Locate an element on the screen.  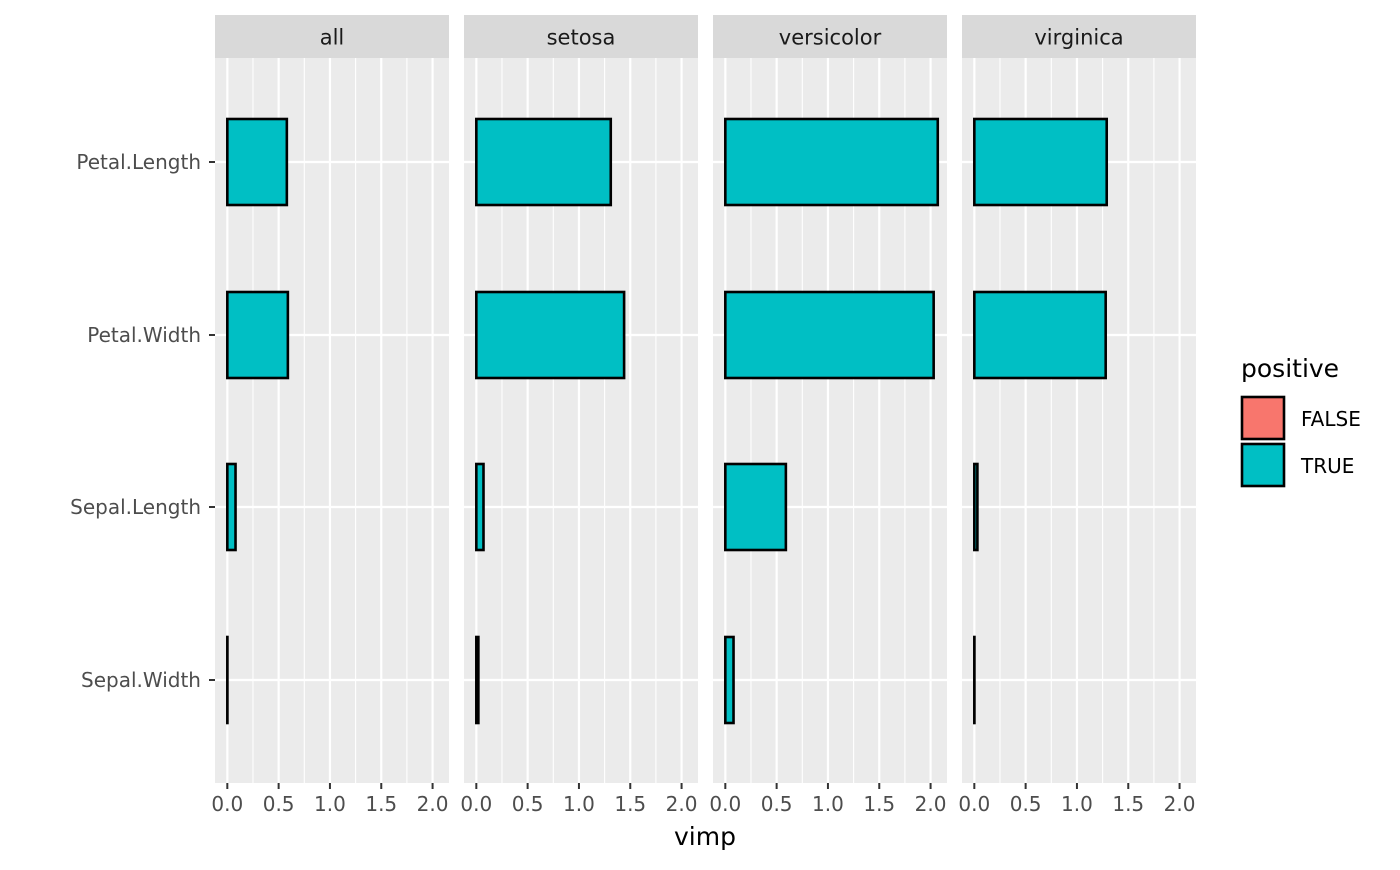
strip-label: setosa is located at coordinates (581, 38).